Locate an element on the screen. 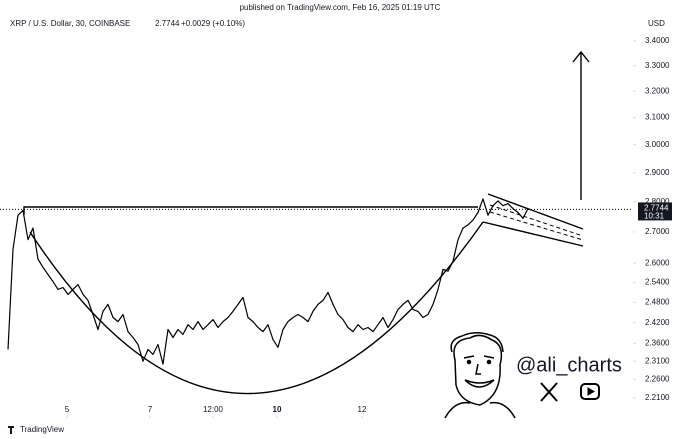 The width and height of the screenshot is (680, 439). y-tick-label: 2.5400 is located at coordinates (657, 282).